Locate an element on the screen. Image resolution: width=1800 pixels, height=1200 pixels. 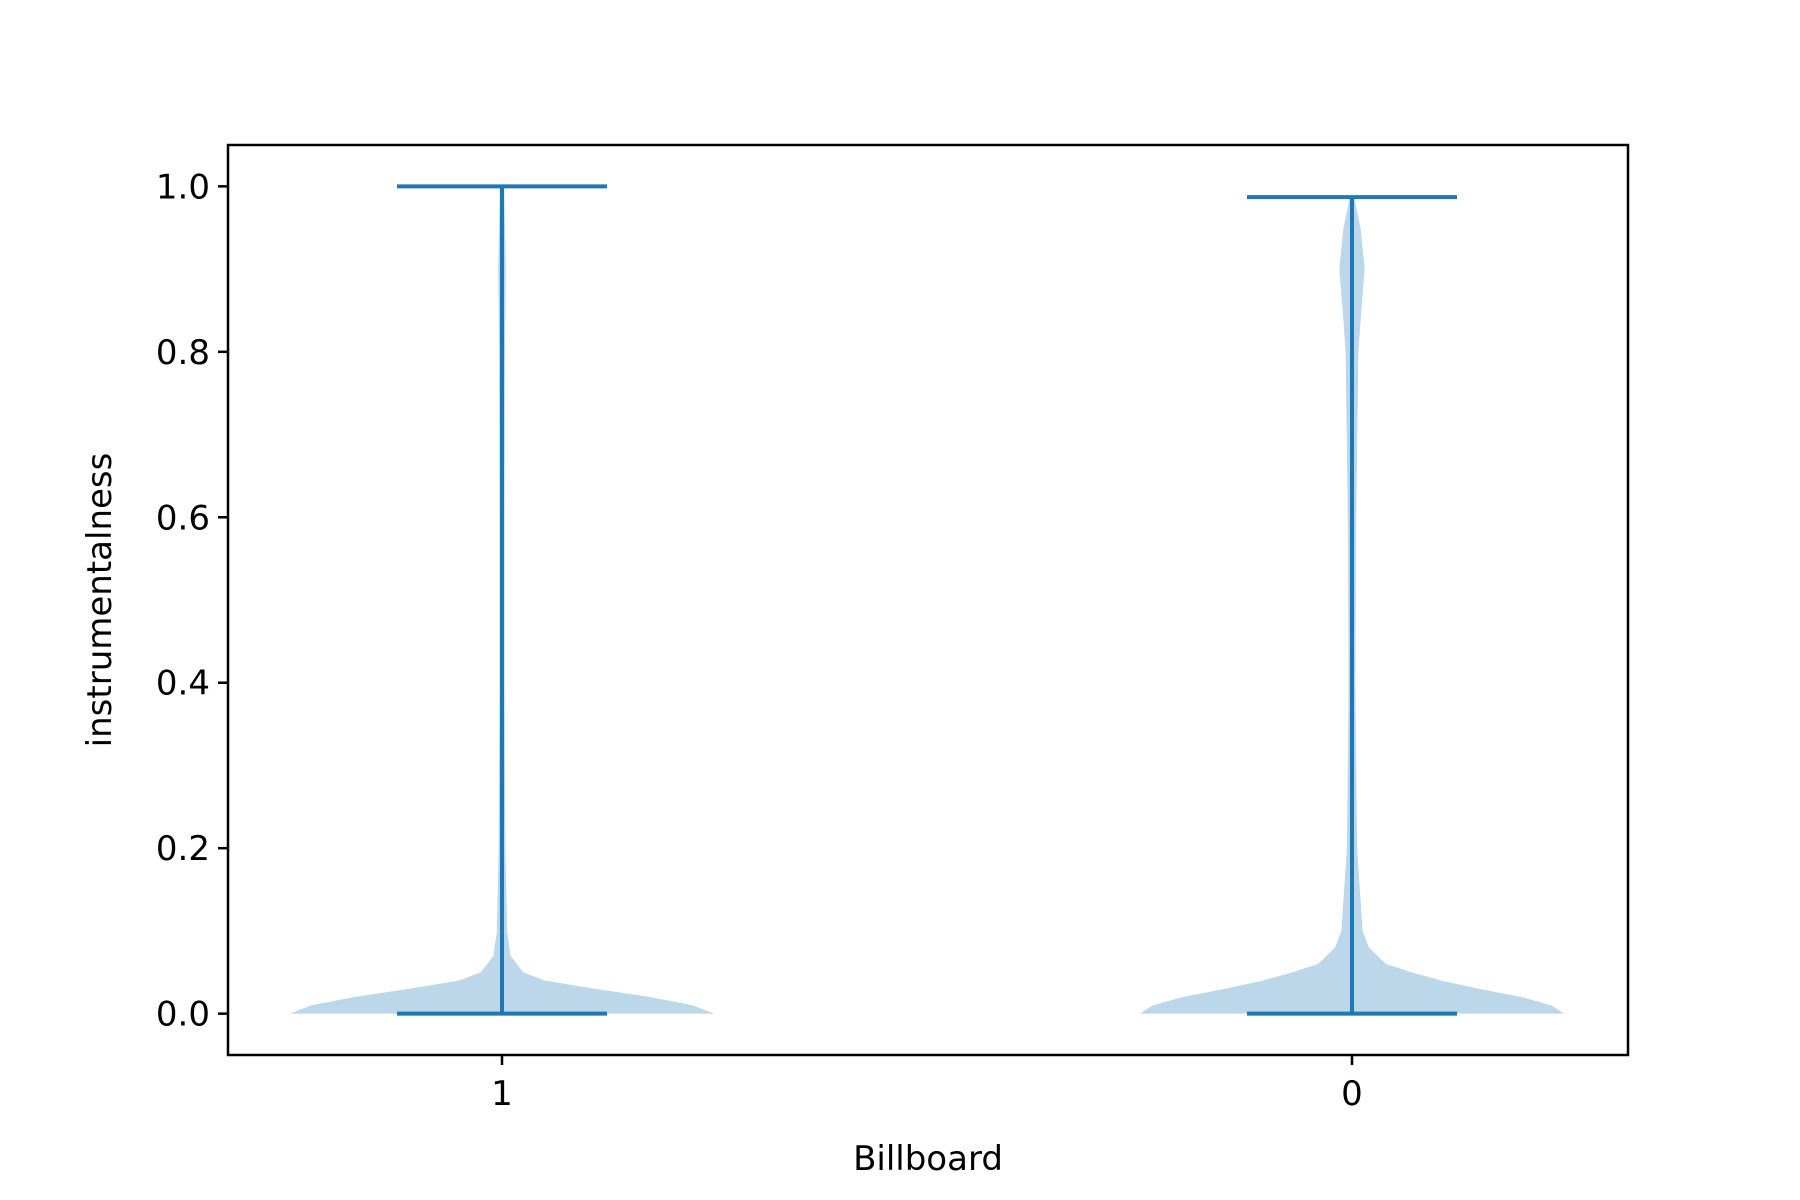
y-tick-label: 0.4 is located at coordinates (183, 684).